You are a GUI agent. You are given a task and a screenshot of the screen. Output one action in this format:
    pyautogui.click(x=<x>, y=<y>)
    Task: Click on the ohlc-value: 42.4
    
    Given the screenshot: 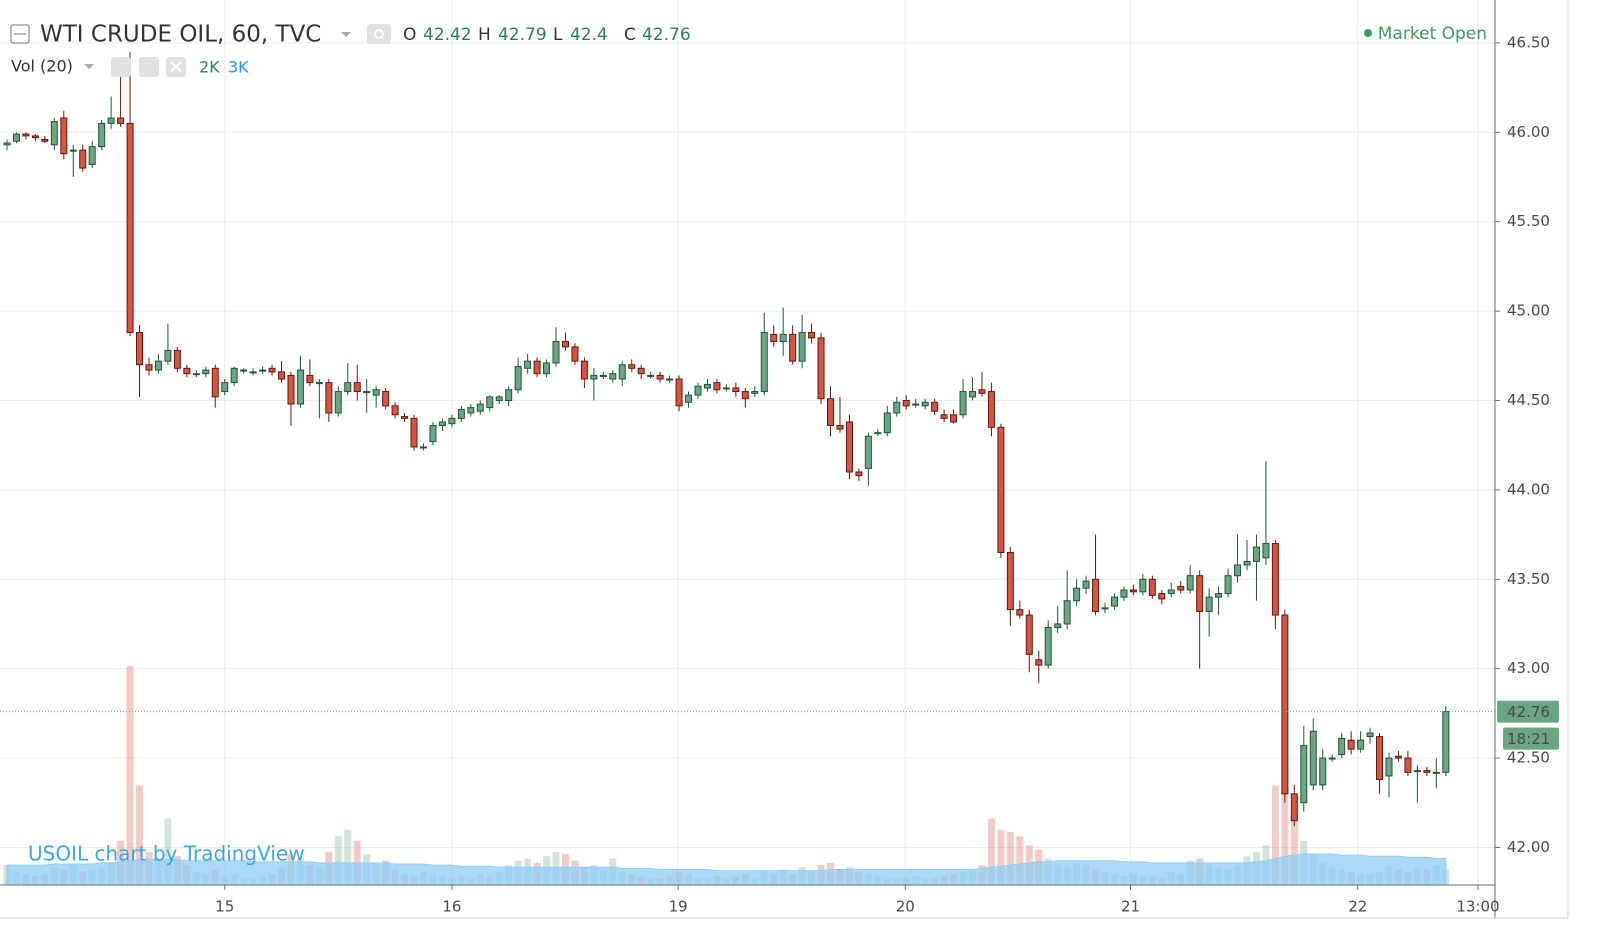 What is the action you would take?
    pyautogui.click(x=589, y=35)
    